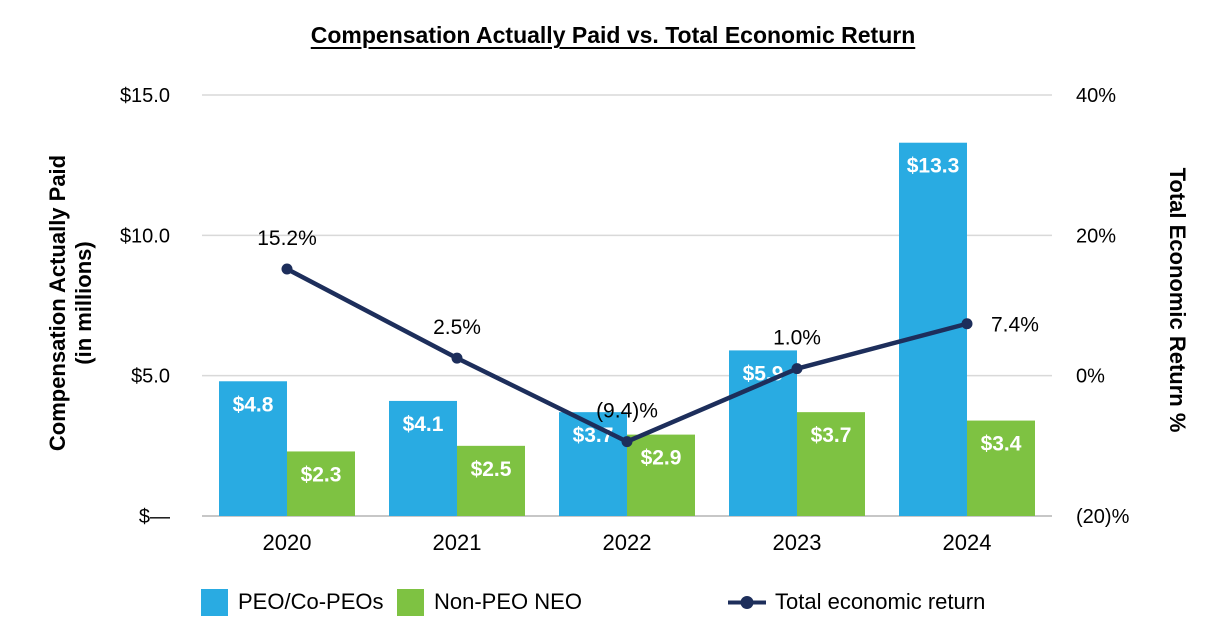 Image resolution: width=1226 pixels, height=640 pixels. What do you see at coordinates (933, 166) in the screenshot?
I see `bar-value-label: $13.3` at bounding box center [933, 166].